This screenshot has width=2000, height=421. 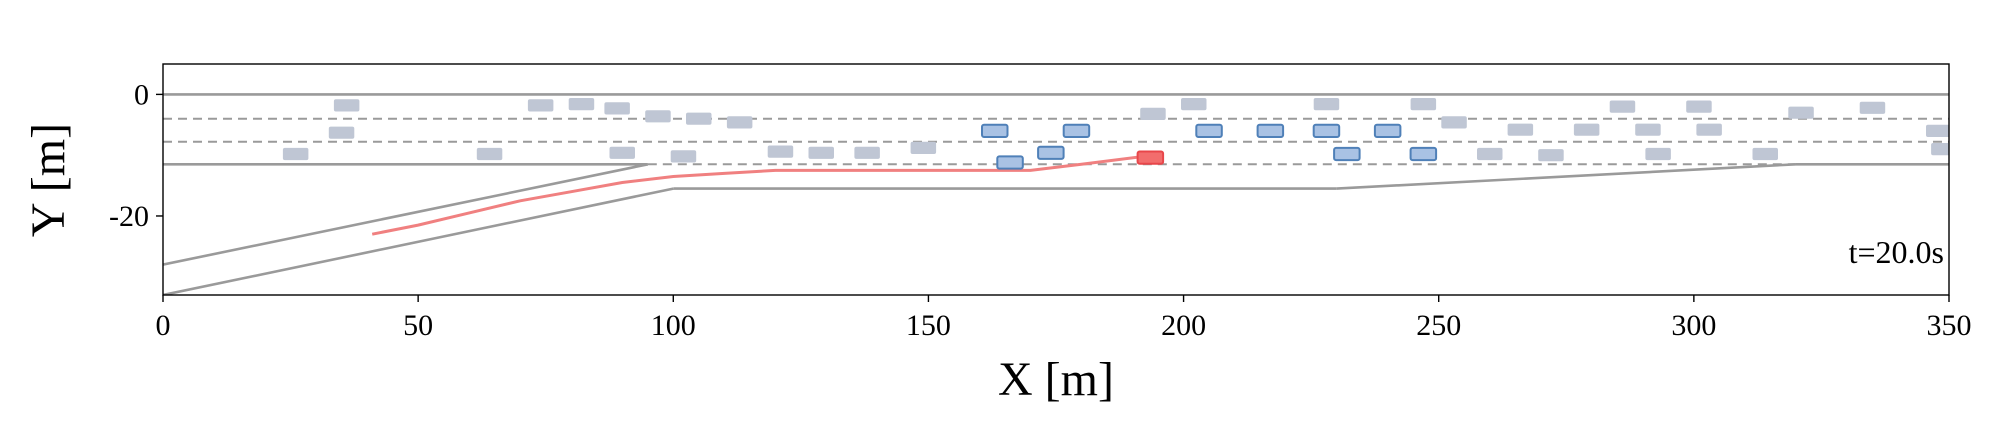 What do you see at coordinates (673, 325) in the screenshot?
I see `x-tick-label: 100` at bounding box center [673, 325].